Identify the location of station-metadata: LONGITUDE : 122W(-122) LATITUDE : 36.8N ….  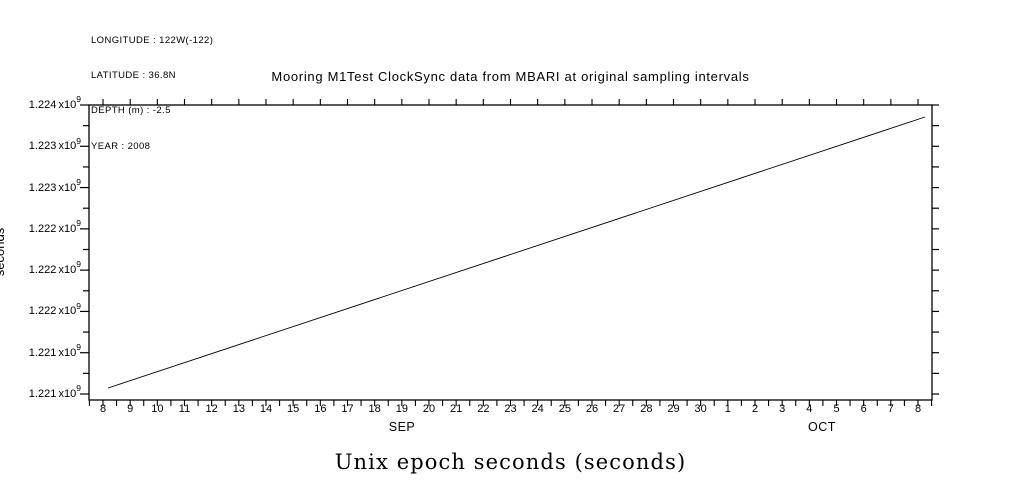
(152, 93).